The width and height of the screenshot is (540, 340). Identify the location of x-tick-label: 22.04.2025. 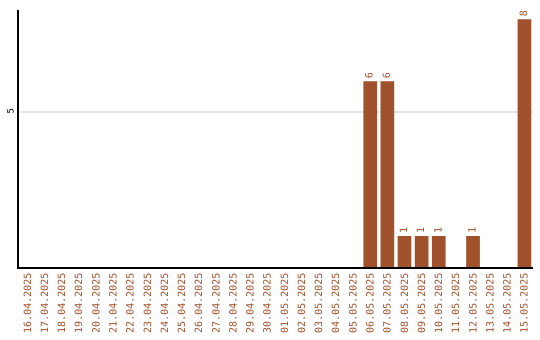
(131, 302).